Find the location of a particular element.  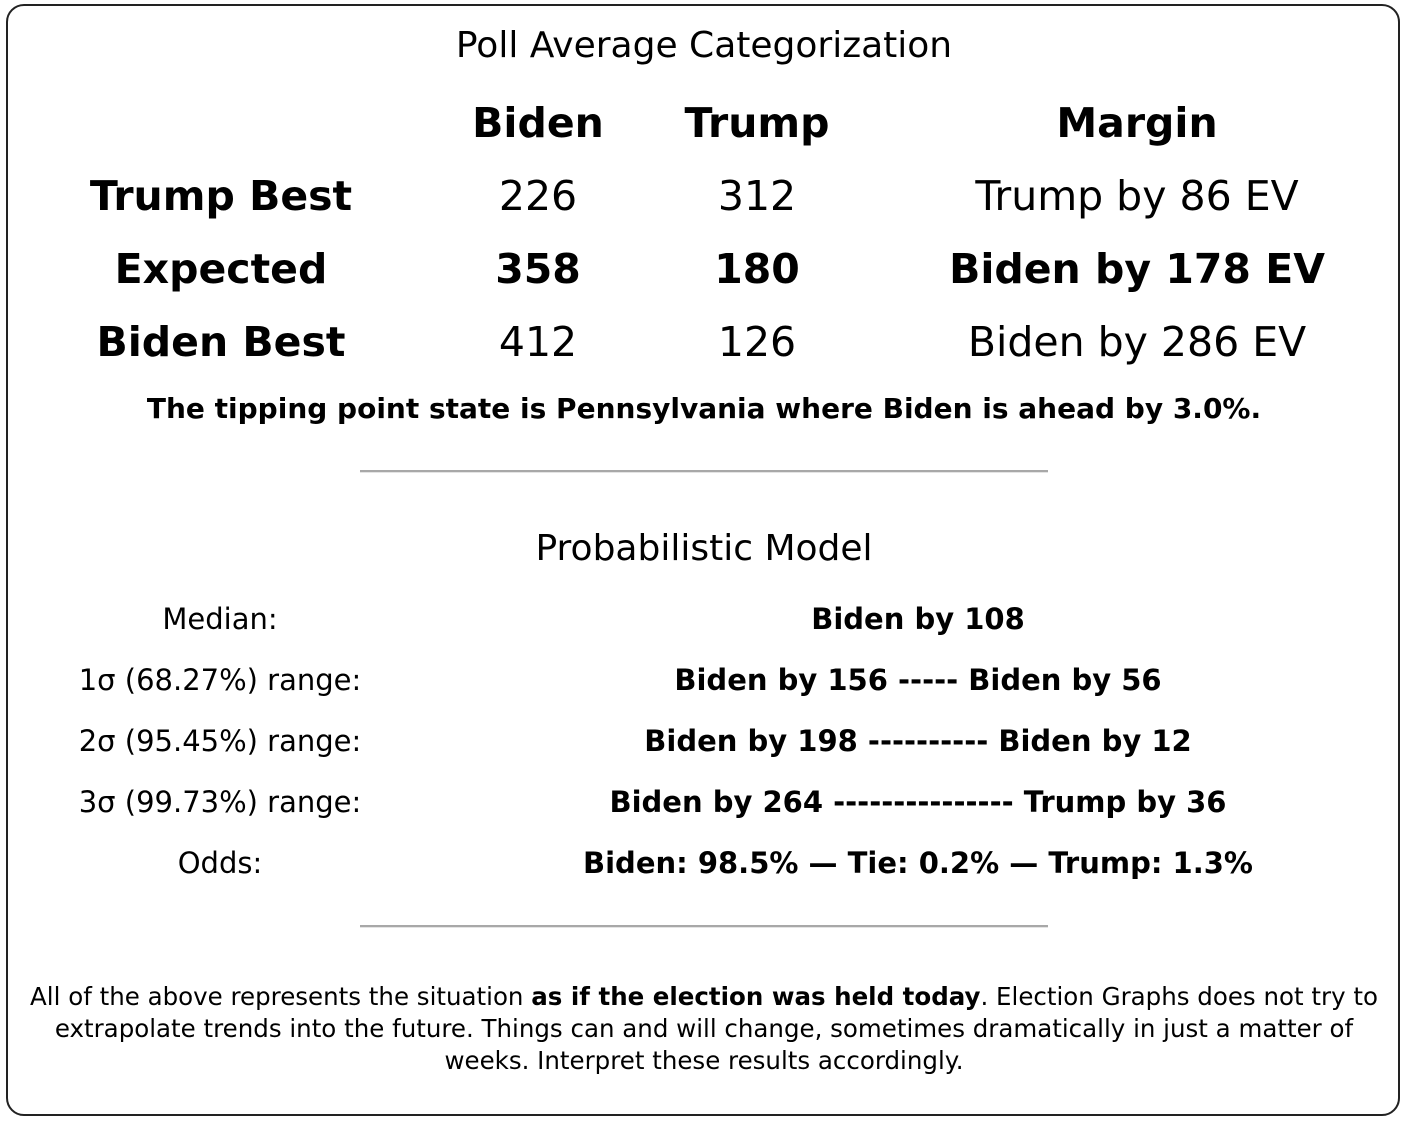

median-label: Median: is located at coordinates (220, 619).